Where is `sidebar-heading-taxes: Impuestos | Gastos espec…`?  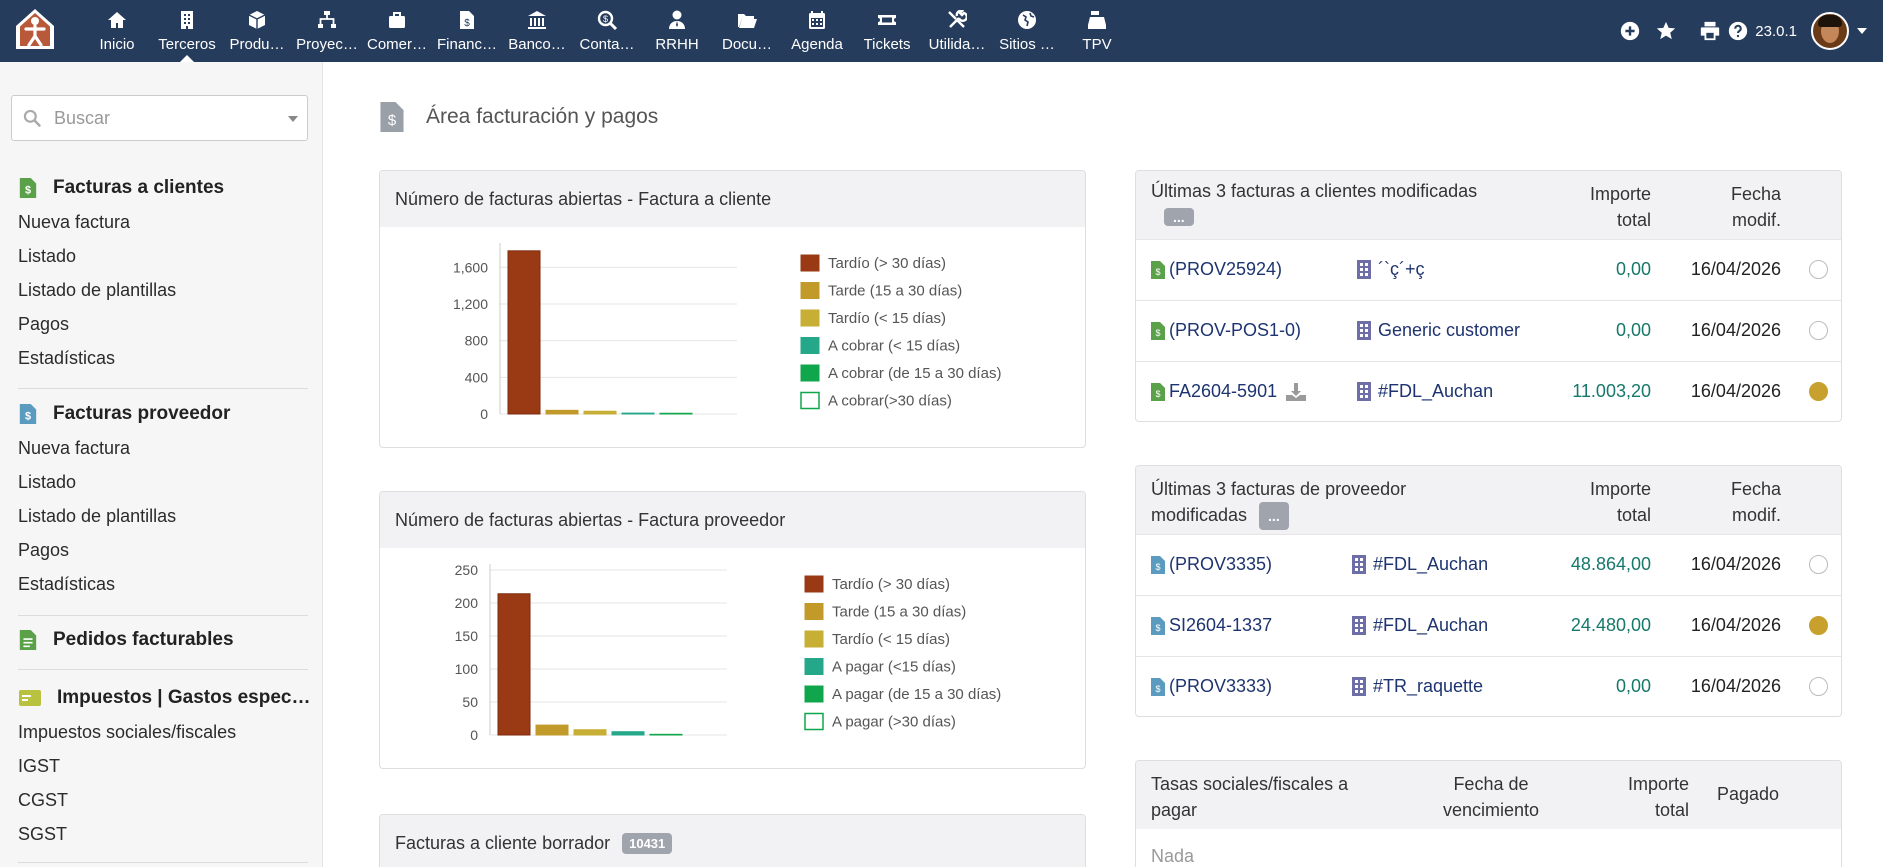
sidebar-heading-taxes: Impuestos | Gastos espec… is located at coordinates (161, 698).